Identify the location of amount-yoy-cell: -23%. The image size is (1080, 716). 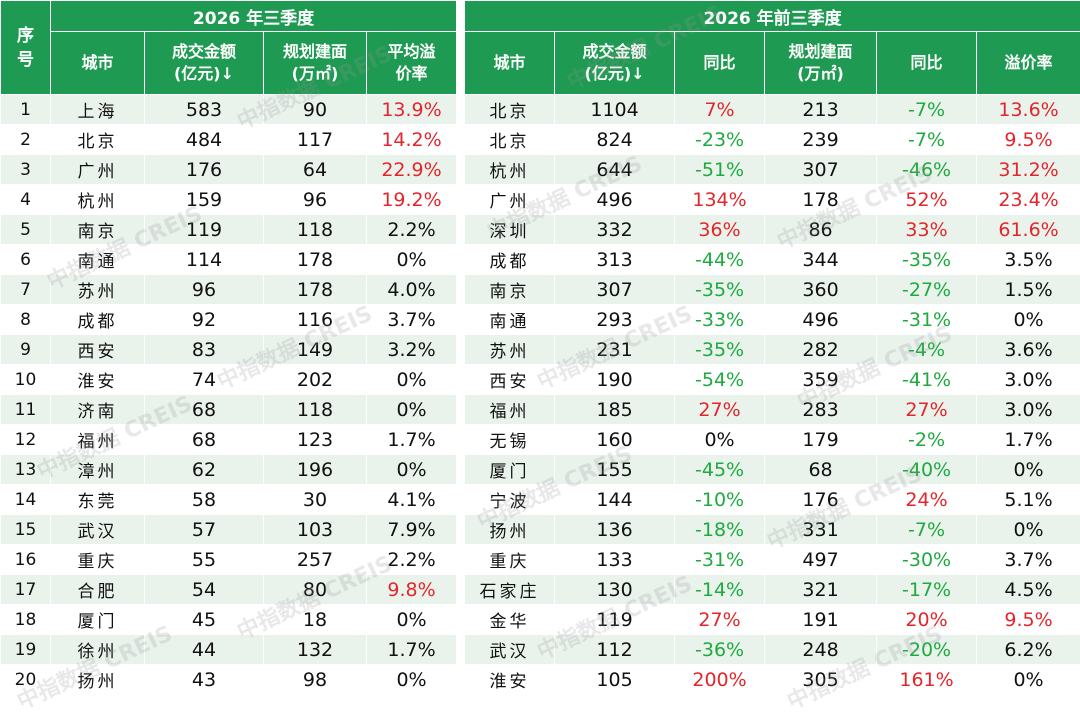
(720, 140).